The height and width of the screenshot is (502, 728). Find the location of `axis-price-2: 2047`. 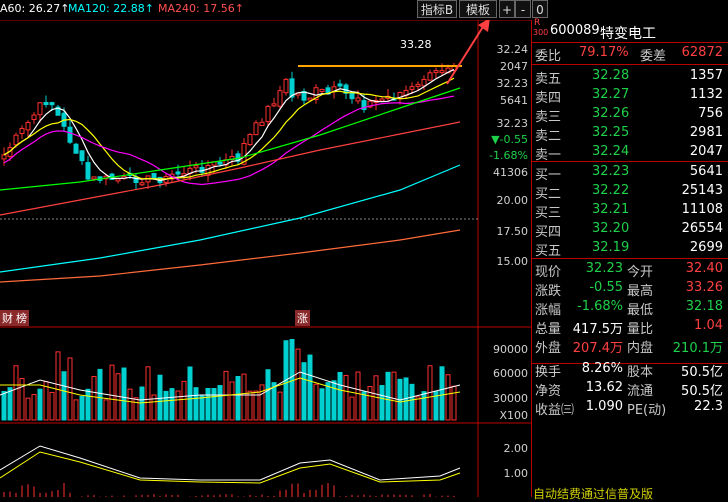

axis-price-2: 2047 is located at coordinates (514, 66).